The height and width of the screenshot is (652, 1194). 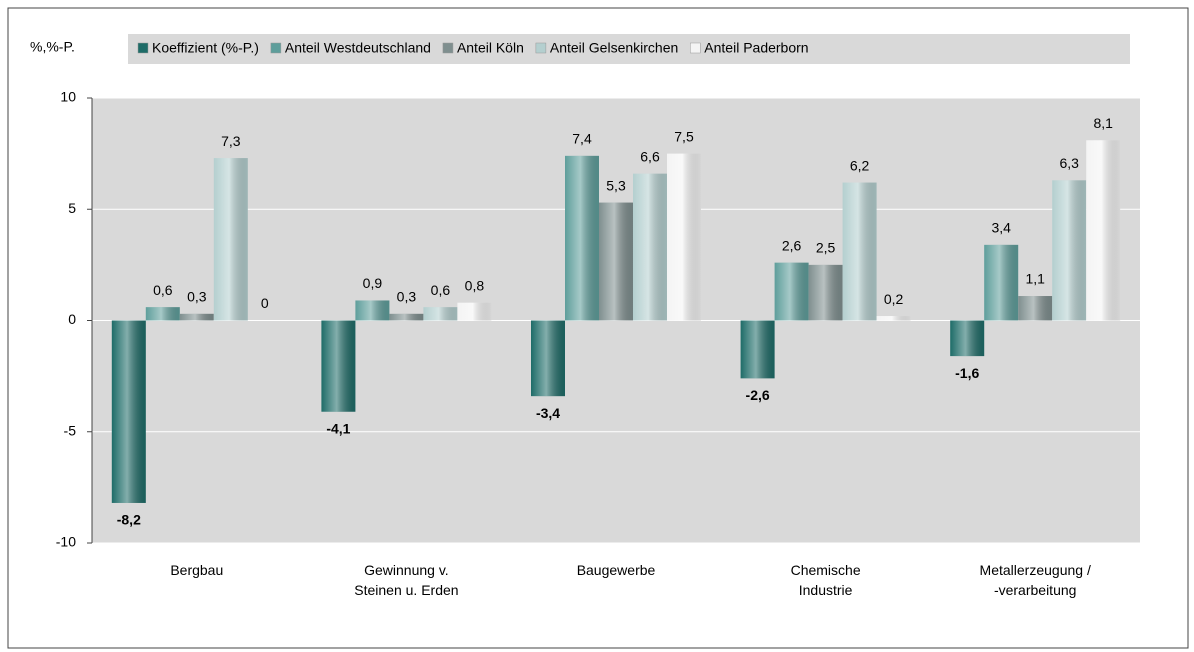 What do you see at coordinates (52, 47) in the screenshot?
I see `y-axis-label: %,%-P.` at bounding box center [52, 47].